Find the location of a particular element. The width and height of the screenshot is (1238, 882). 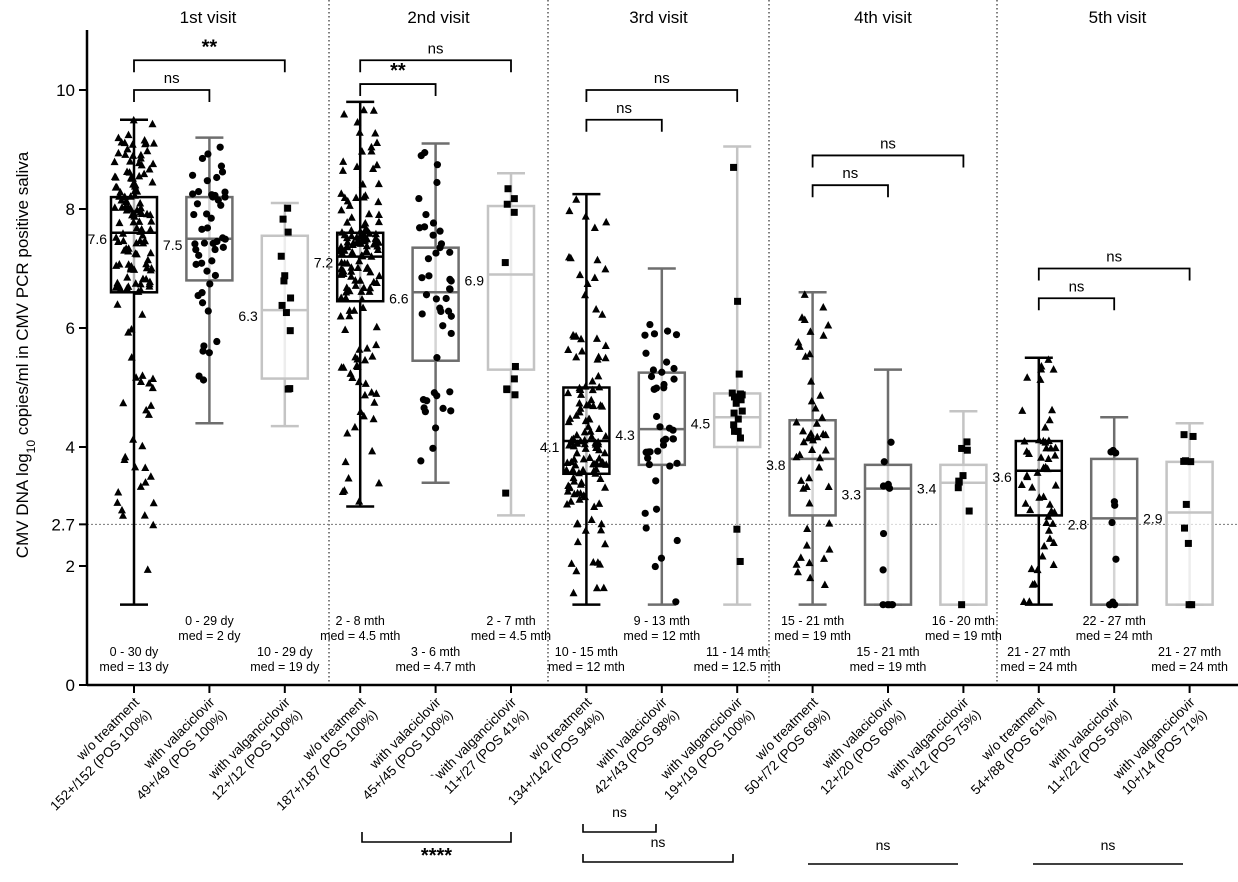

median-label: 7.5 is located at coordinates (173, 245).